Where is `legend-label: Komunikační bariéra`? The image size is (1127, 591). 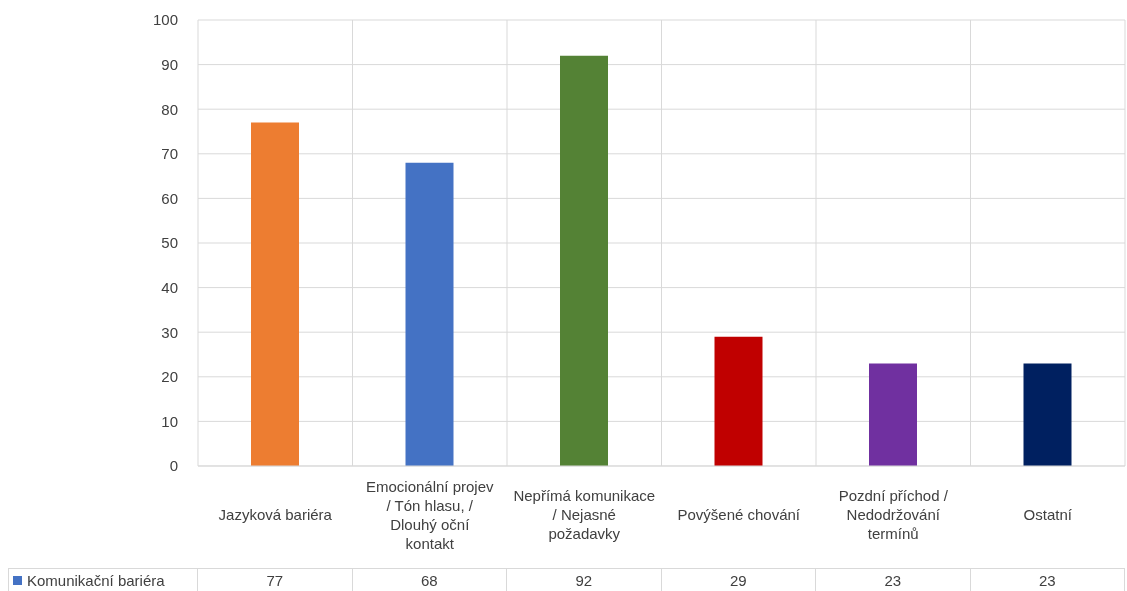 legend-label: Komunikační bariéra is located at coordinates (96, 580).